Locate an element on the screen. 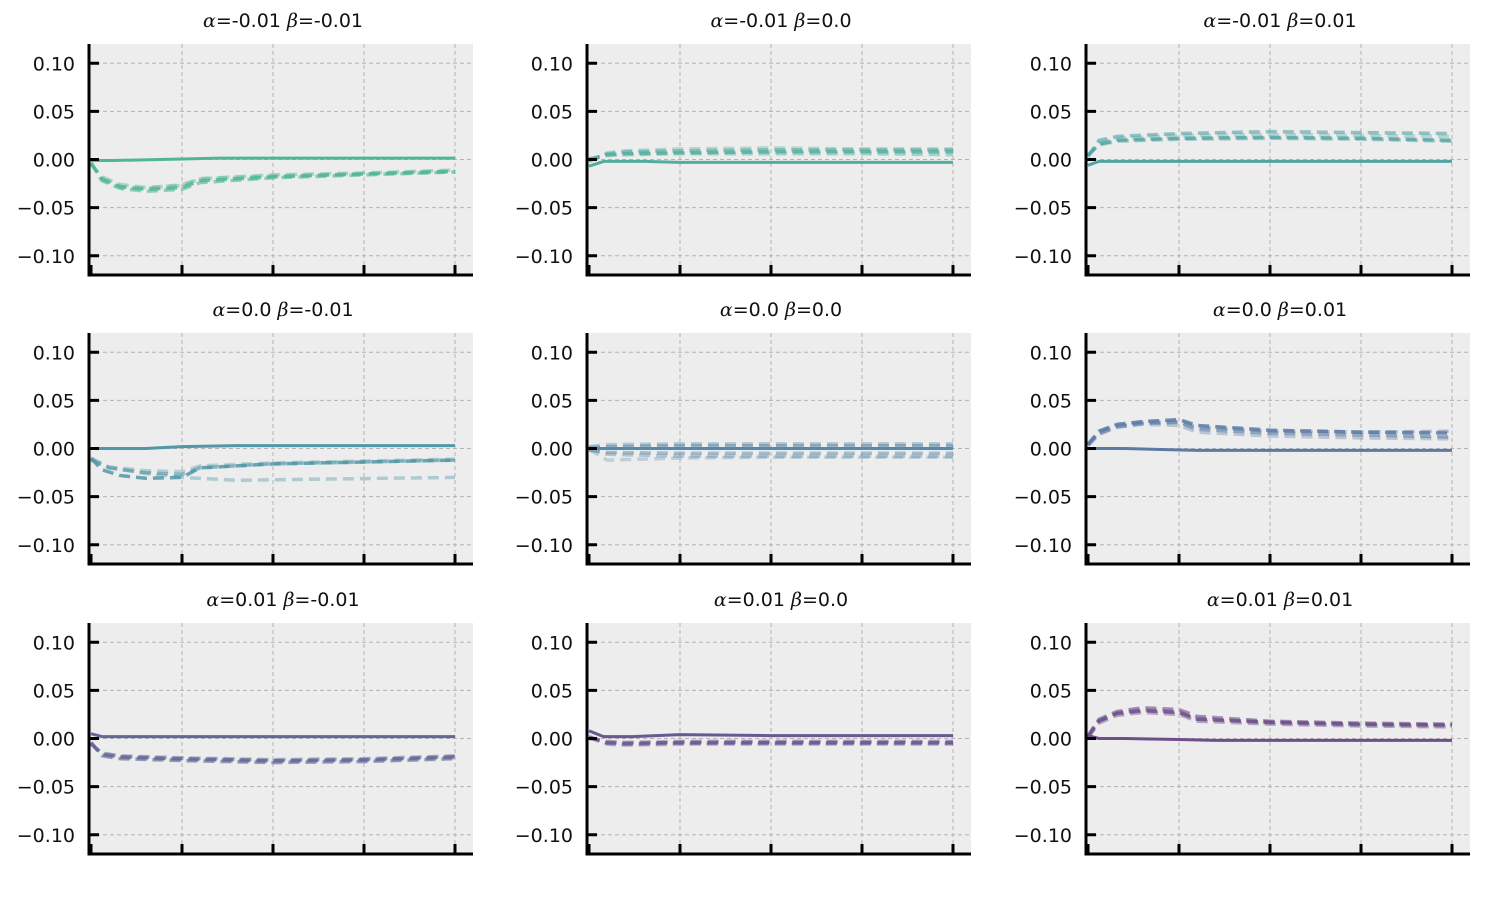 The image size is (1500, 900). subplot-8: 0.10 0.05 0.00 −0.05 −0.10 α=0.01 β=0.0 is located at coordinates (743, 722).